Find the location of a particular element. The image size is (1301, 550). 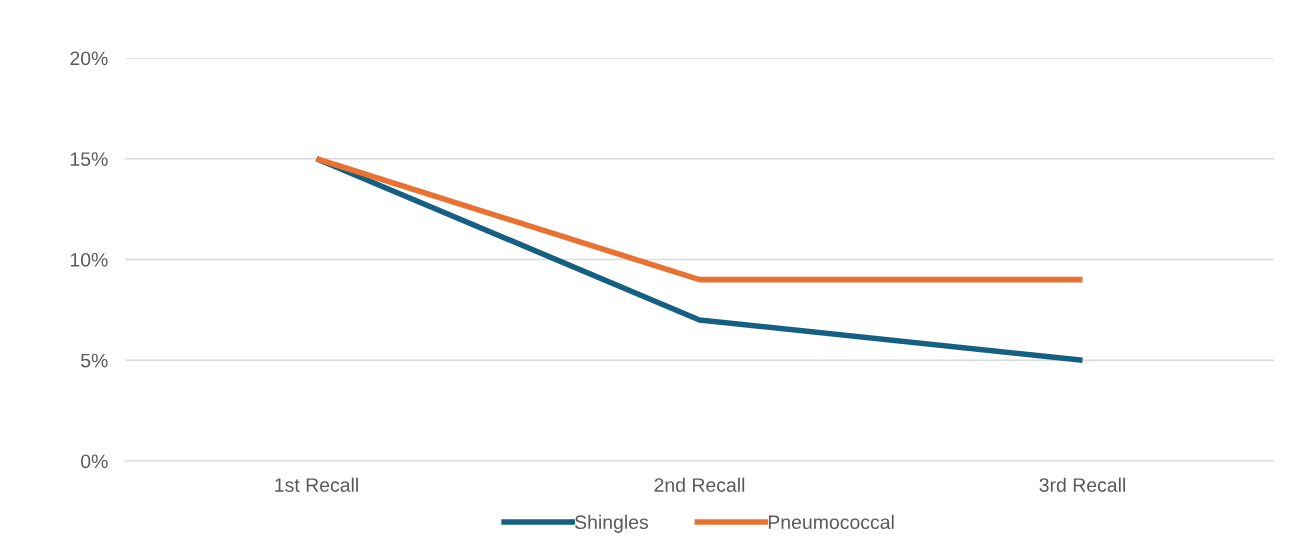

x-tick-label: 1st Recall is located at coordinates (316, 484).